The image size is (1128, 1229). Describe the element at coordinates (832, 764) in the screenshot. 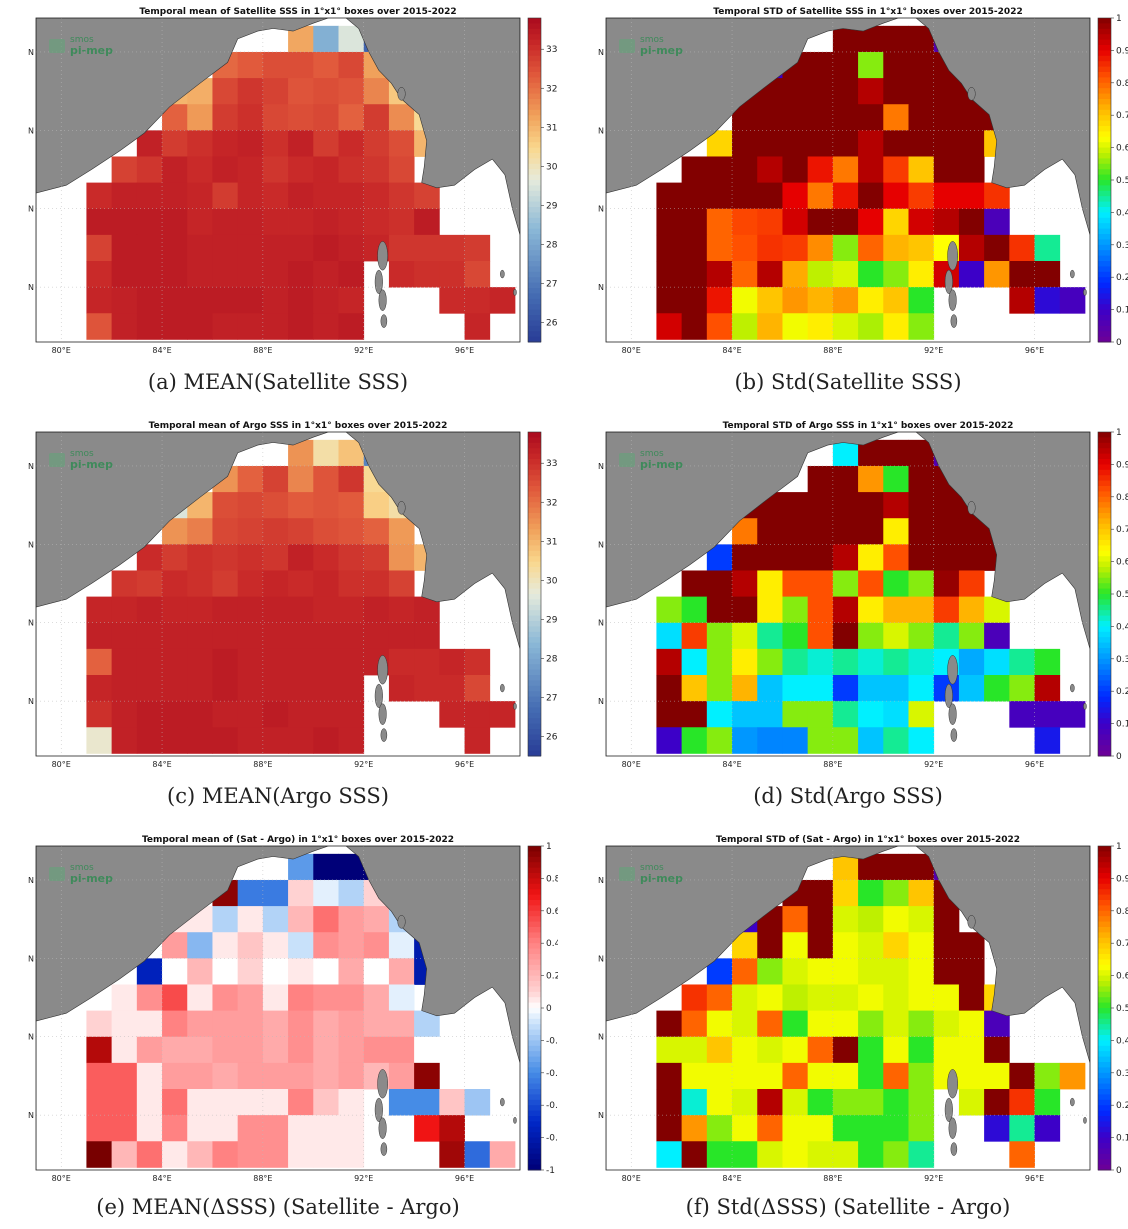

I see `lon-tick-label: 88°E` at that location.